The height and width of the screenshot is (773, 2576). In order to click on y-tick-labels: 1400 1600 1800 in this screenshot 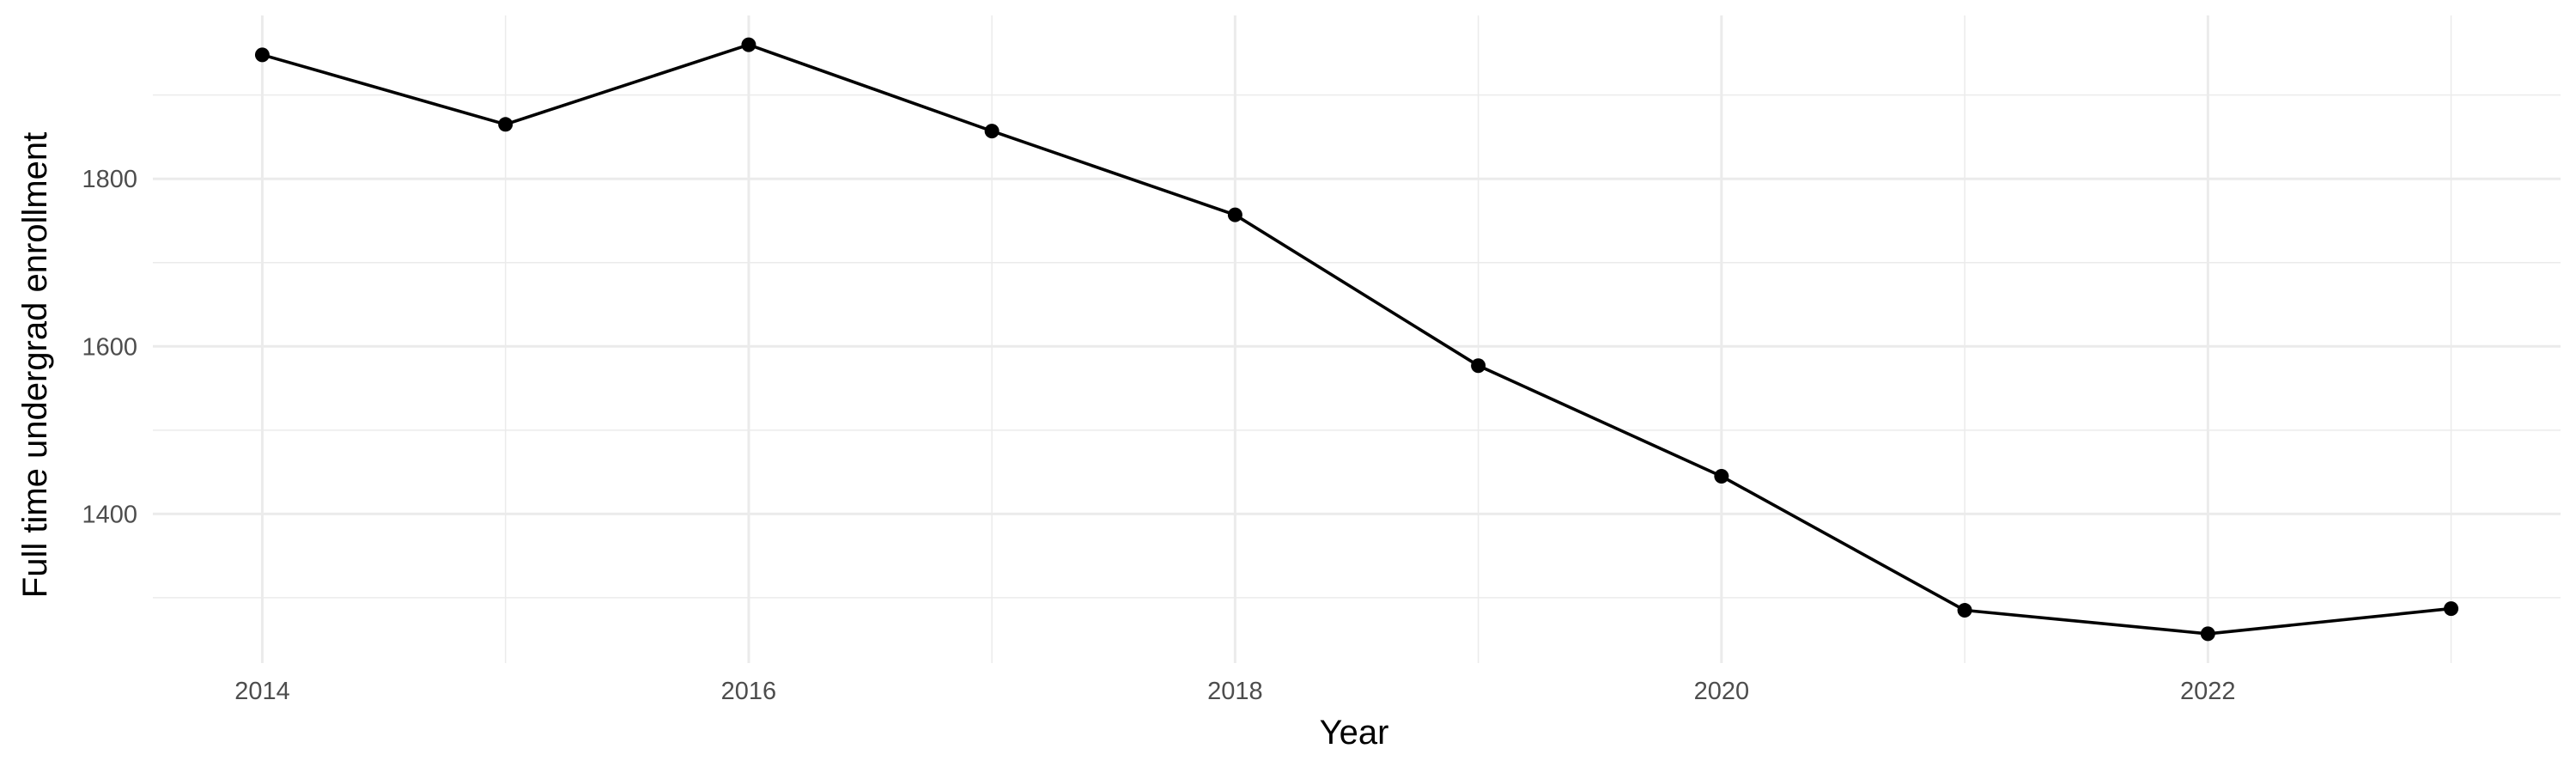, I will do `click(109, 347)`.